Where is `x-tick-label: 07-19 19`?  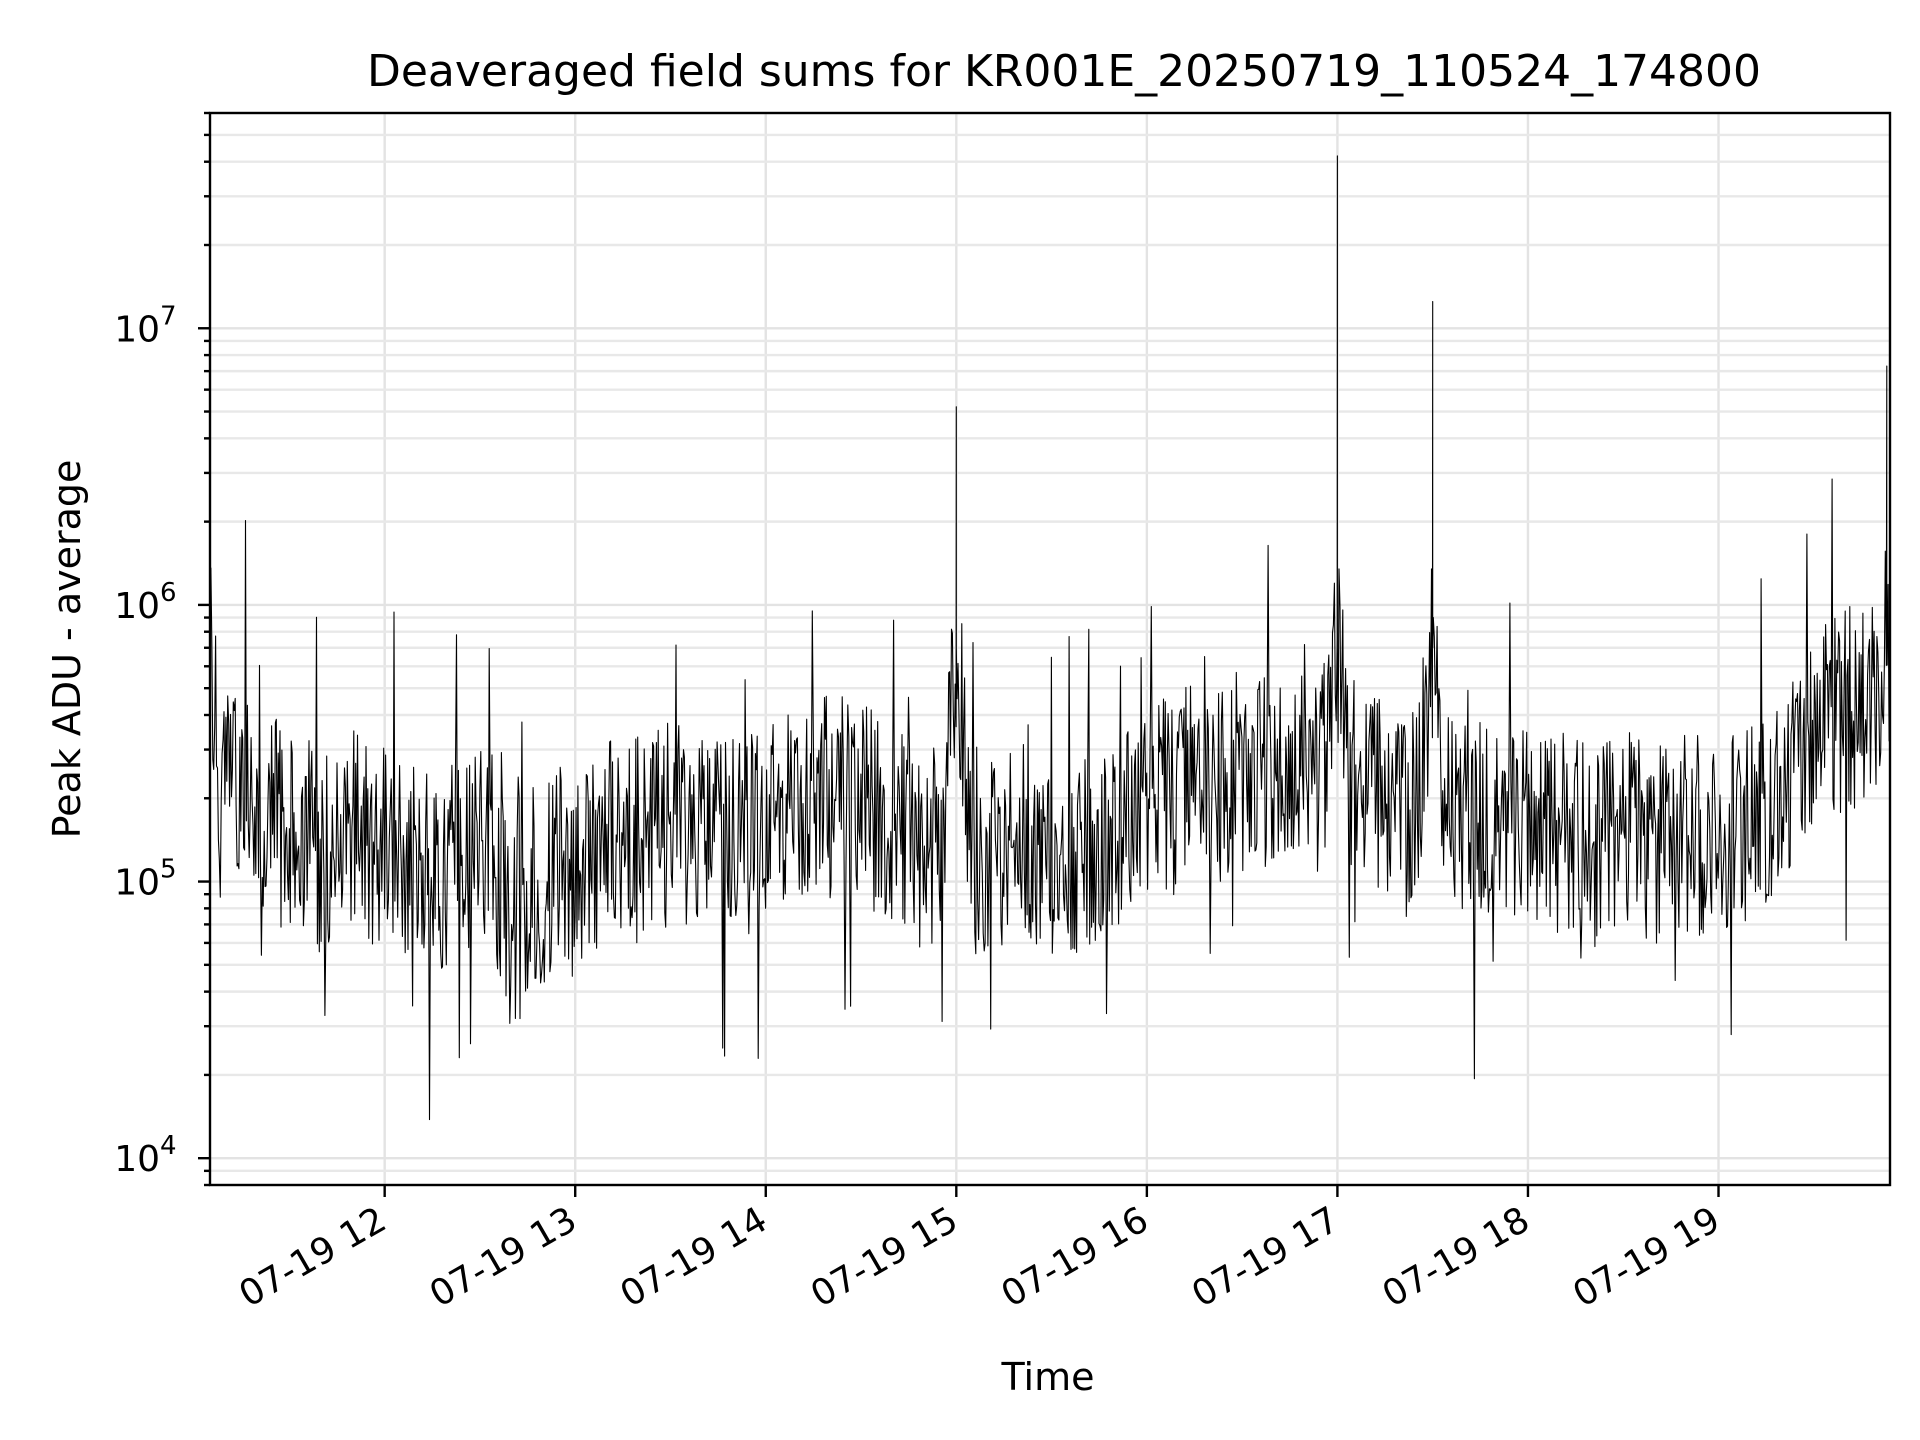 x-tick-label: 07-19 19 is located at coordinates (1646, 1257).